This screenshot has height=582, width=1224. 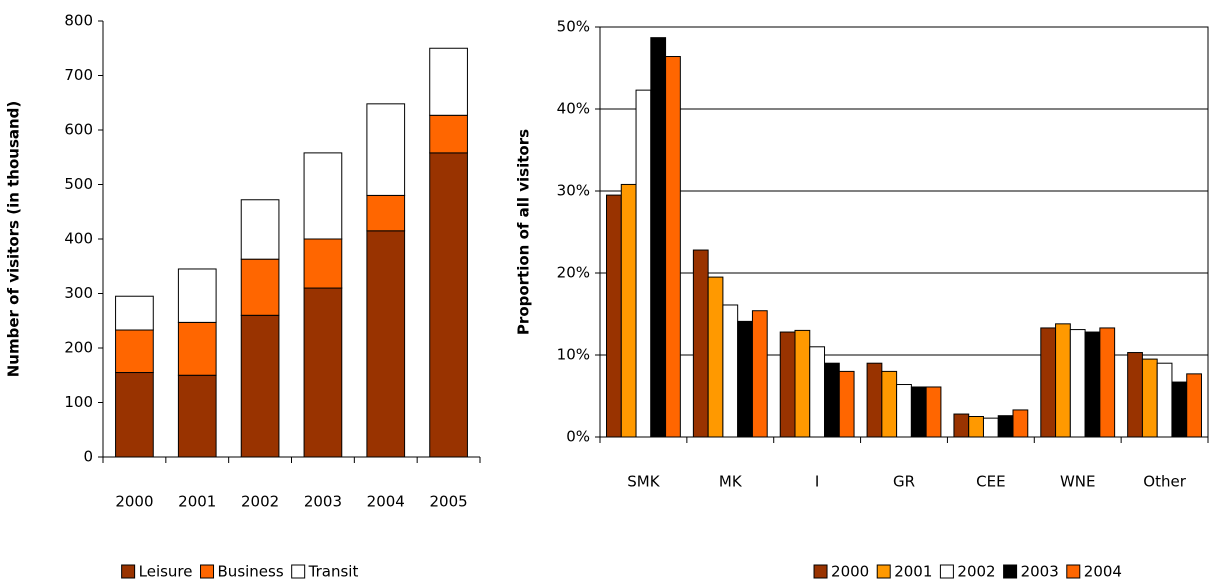 I want to click on legend-label: 2000, so click(x=850, y=572).